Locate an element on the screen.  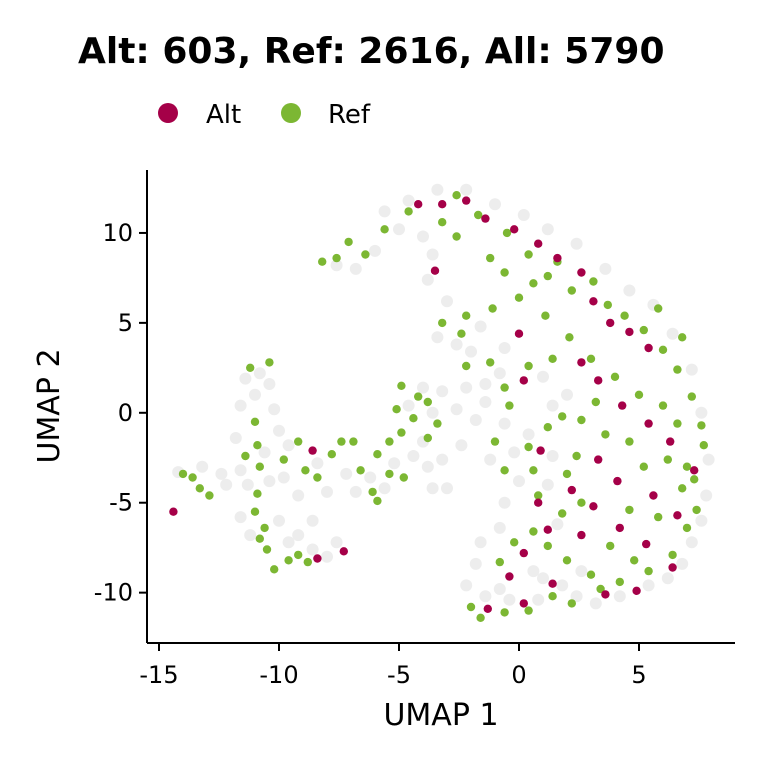
legend-ref-label: Ref is located at coordinates (349, 115).